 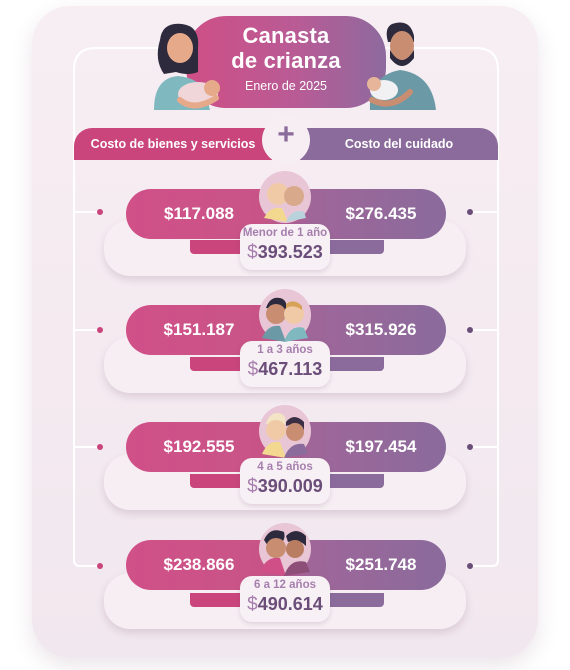 What do you see at coordinates (285, 350) in the screenshot?
I see `age-label-2: 1 a 3 años` at bounding box center [285, 350].